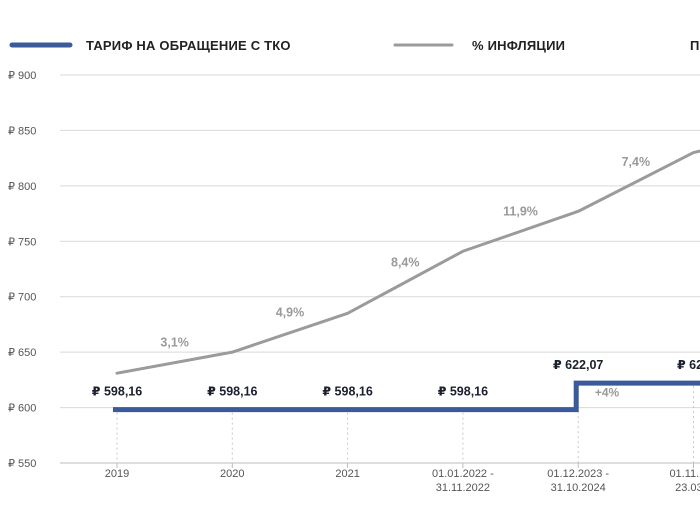  I want to click on y-tick-label: ₽ 900, so click(22, 76).